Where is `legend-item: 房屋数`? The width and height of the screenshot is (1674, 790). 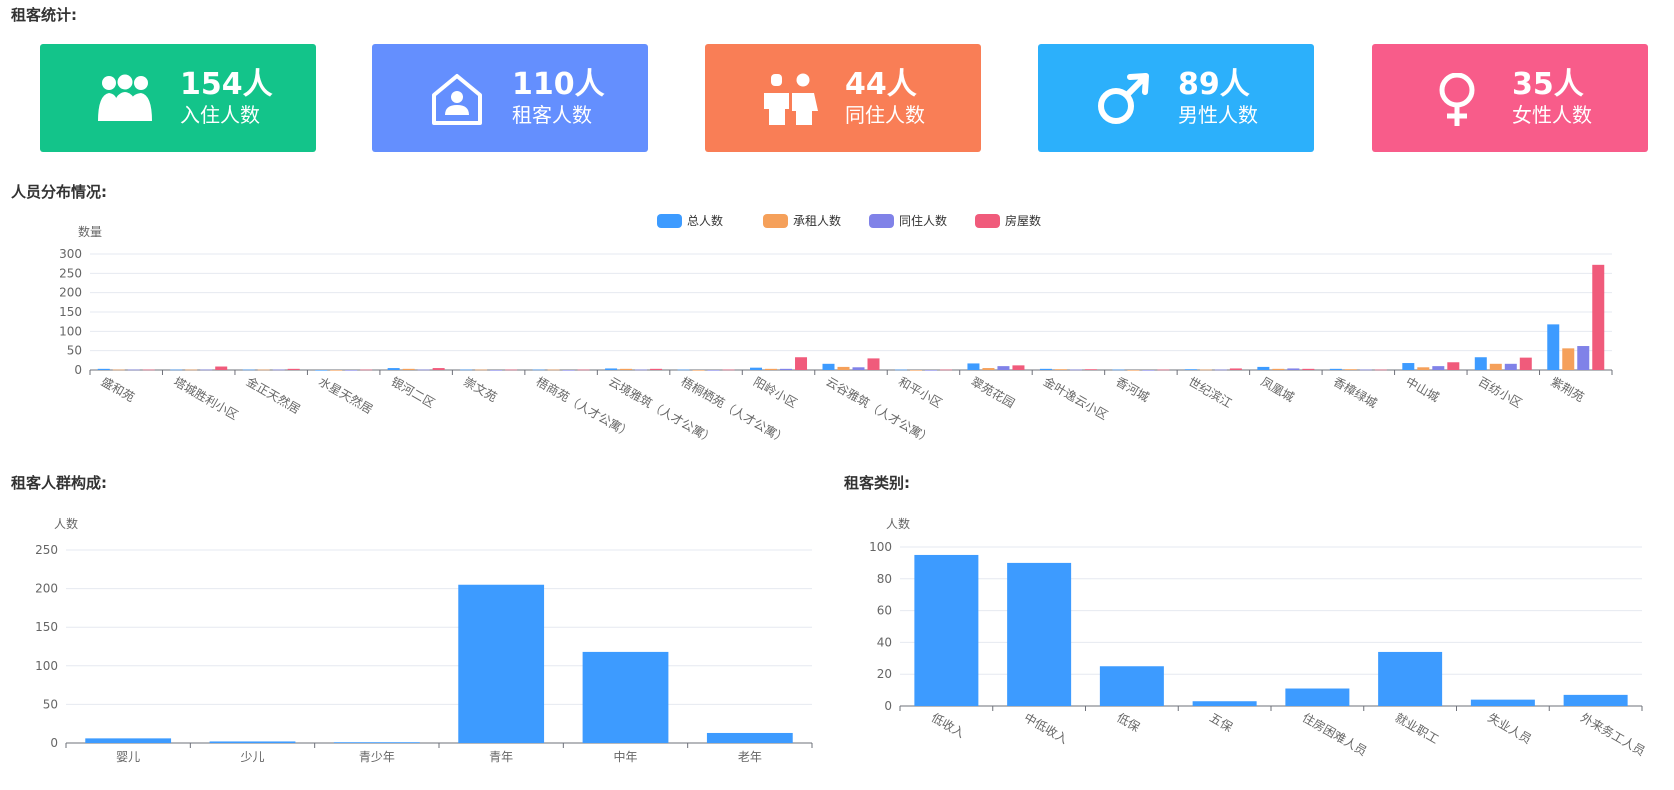
legend-item: 房屋数 is located at coordinates (1008, 220).